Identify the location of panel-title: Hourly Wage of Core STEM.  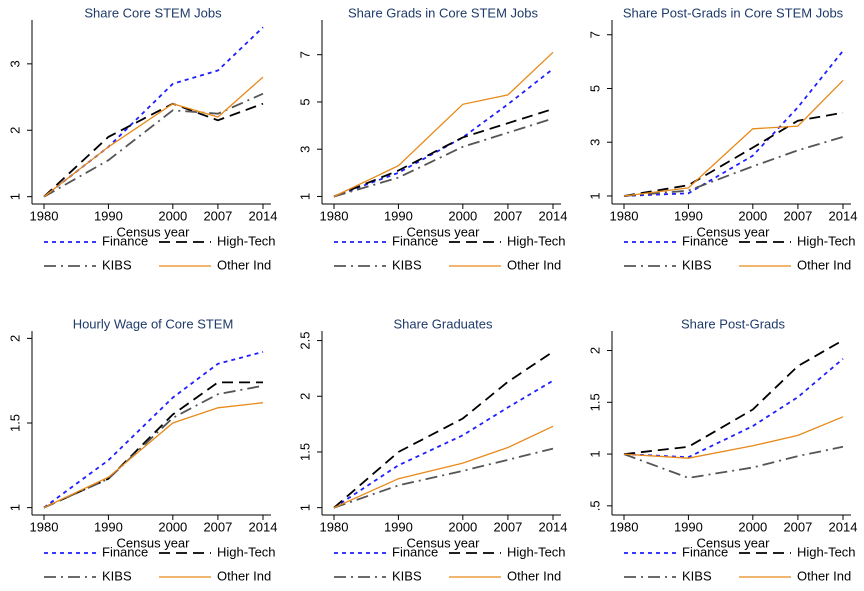
(153, 323).